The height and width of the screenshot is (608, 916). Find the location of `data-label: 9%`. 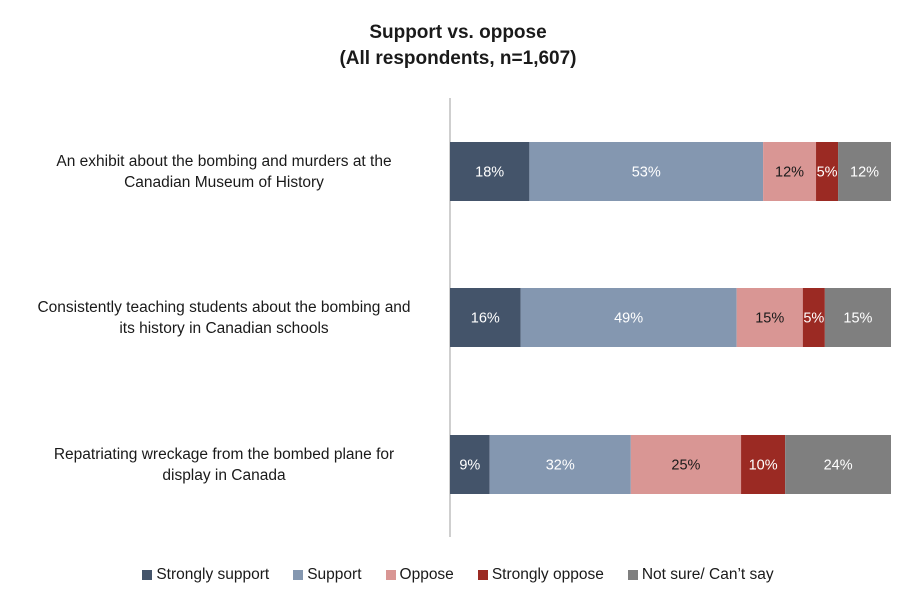

data-label: 9% is located at coordinates (469, 466).